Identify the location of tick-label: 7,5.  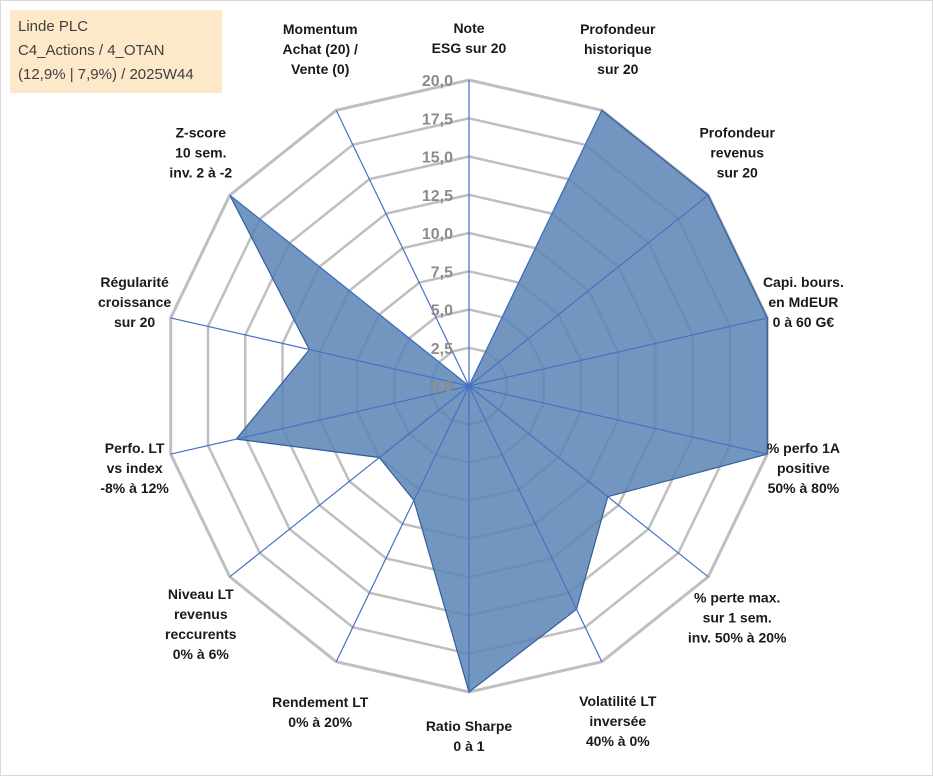
(442, 272).